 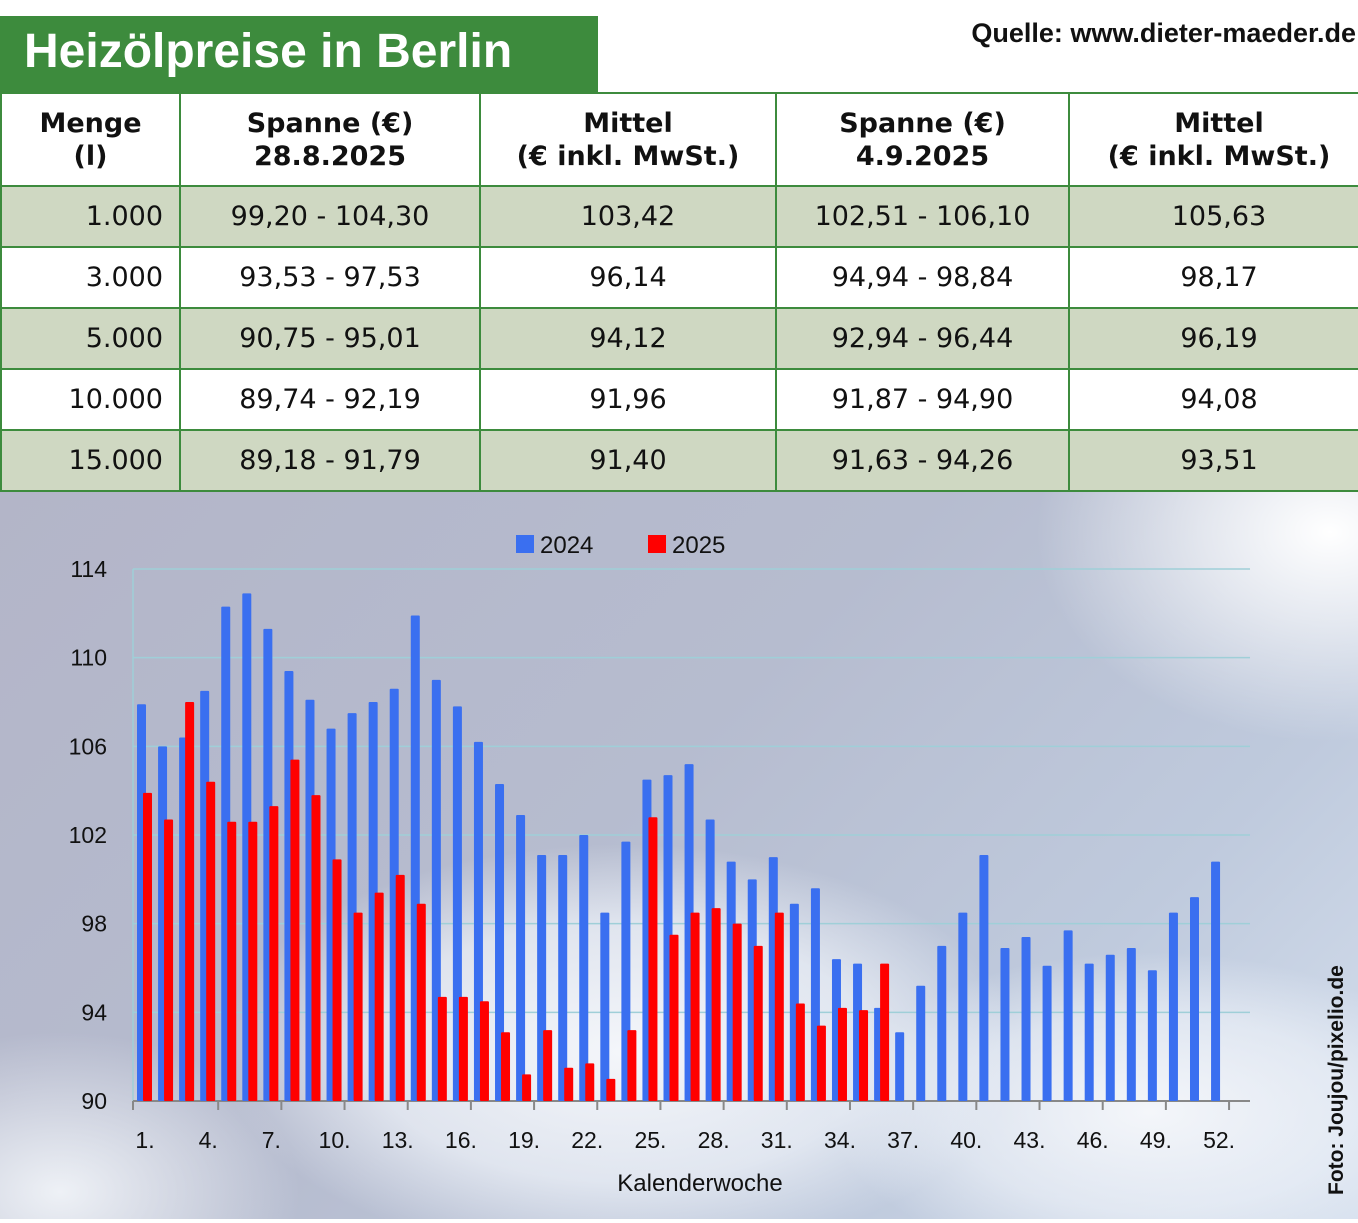 What do you see at coordinates (90, 338) in the screenshot?
I see `table-cell: 5.000` at bounding box center [90, 338].